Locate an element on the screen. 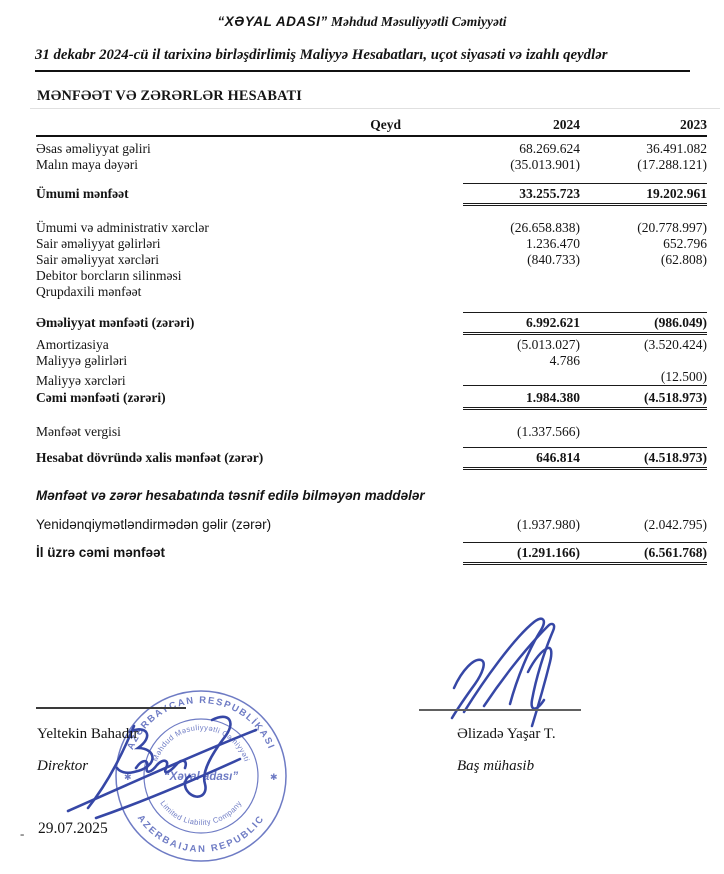 The height and width of the screenshot is (874, 724). company-name: “XƏYAL ADASI” is located at coordinates (272, 21).